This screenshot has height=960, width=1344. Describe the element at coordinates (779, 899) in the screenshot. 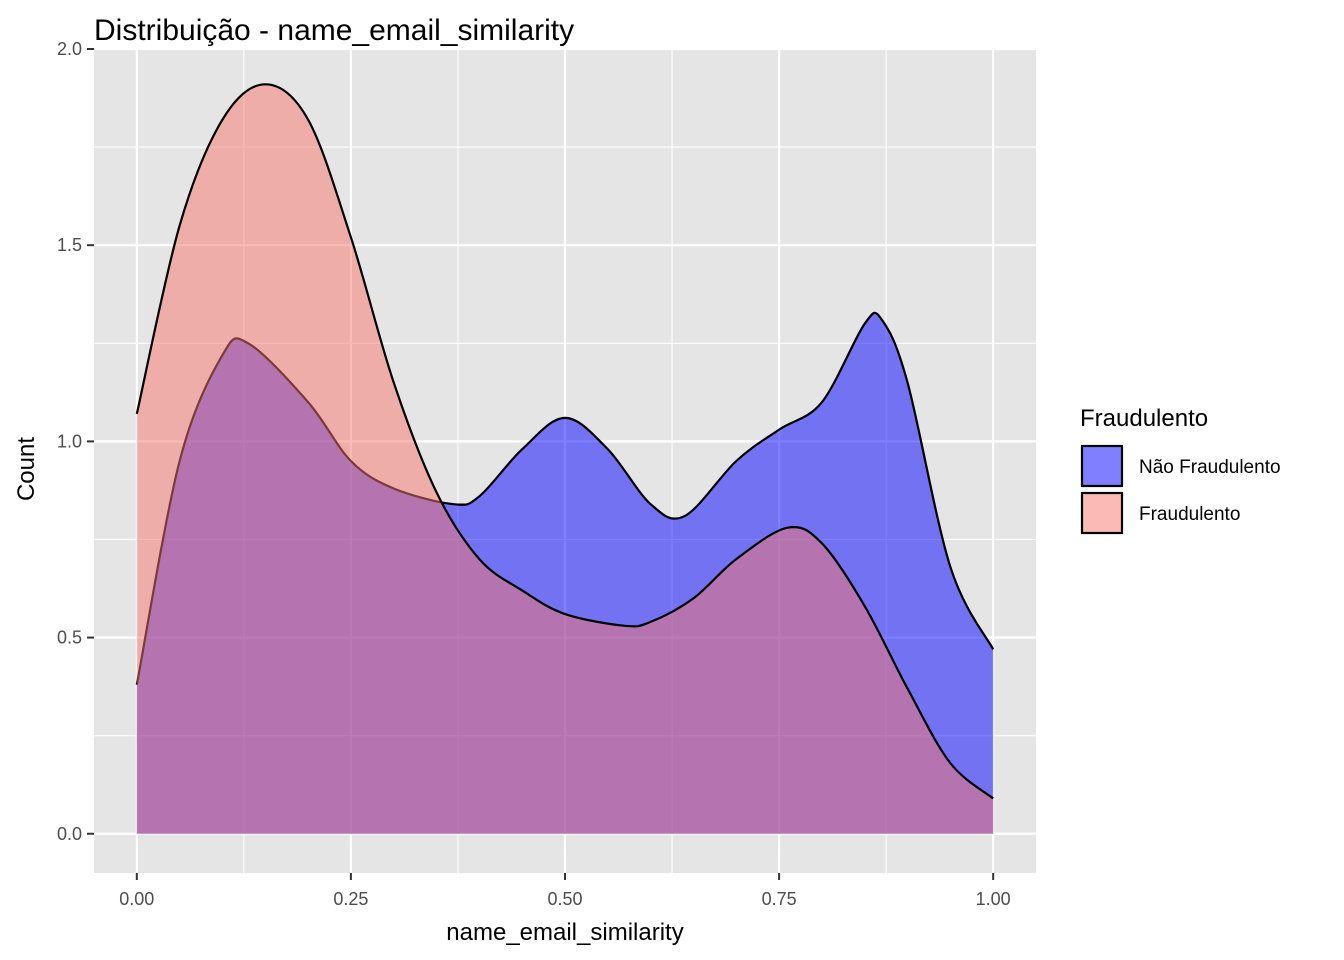

I see `x-tick-label: 0.75` at that location.